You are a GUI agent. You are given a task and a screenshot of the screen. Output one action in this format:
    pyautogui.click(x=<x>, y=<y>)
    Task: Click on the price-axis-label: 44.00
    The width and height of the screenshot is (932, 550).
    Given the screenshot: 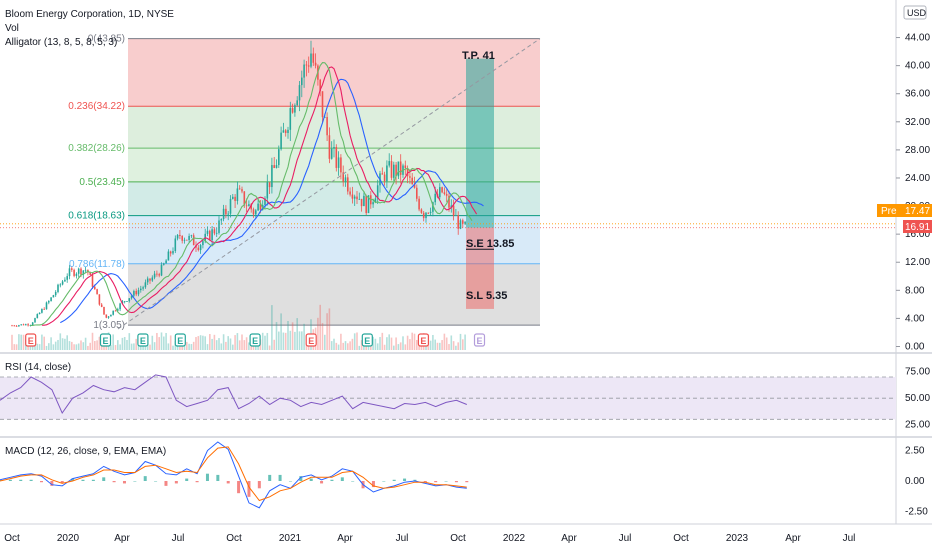 What is the action you would take?
    pyautogui.click(x=917, y=38)
    